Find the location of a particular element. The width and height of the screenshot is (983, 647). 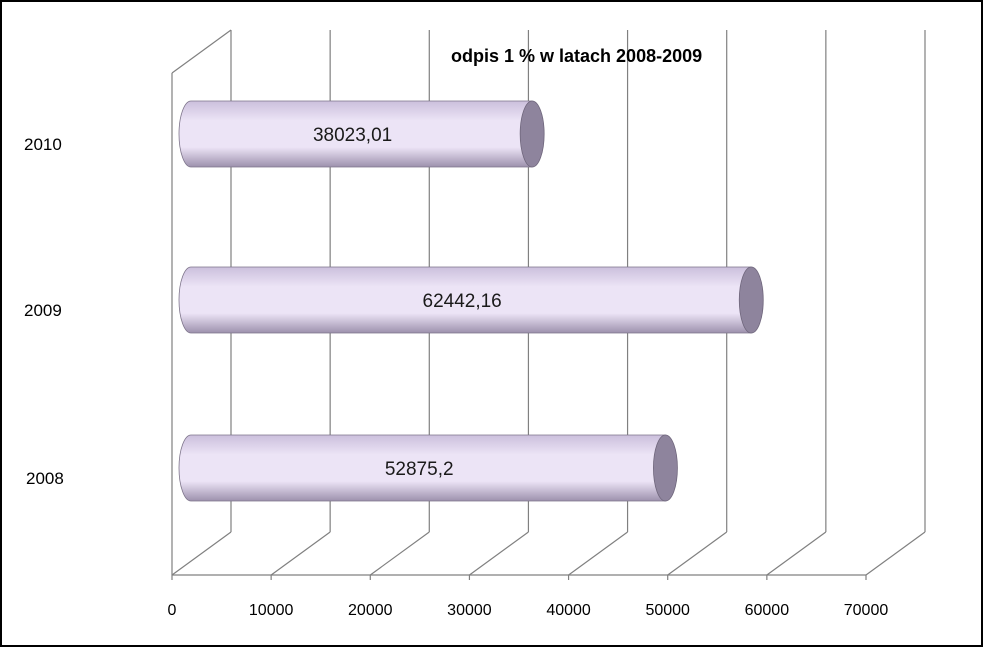

y-tick-label-2010: 2010 is located at coordinates (43, 144).